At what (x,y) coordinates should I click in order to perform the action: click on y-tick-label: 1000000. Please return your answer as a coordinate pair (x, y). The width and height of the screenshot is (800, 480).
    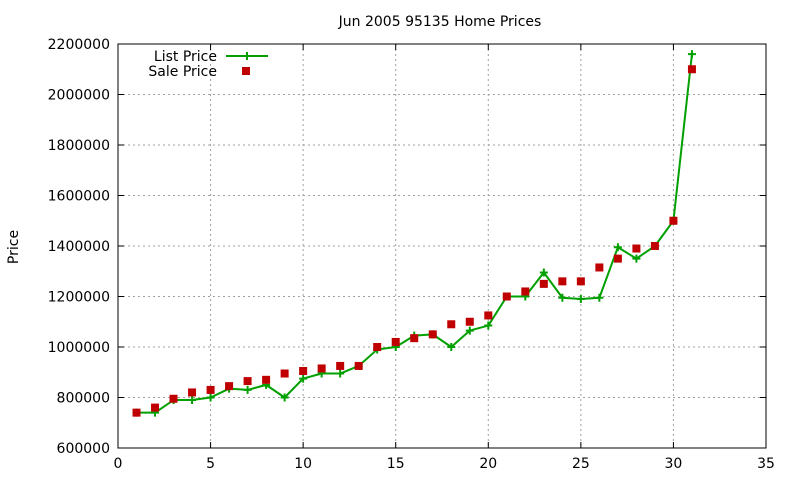
    Looking at the image, I should click on (79, 348).